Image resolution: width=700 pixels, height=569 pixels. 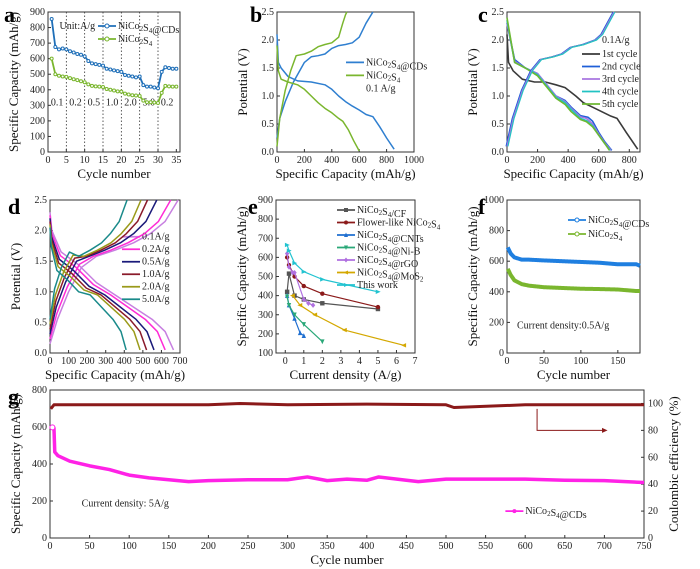 What do you see at coordinates (125, 504) in the screenshot?
I see `current-density-annotation: Current density: 5A/g` at bounding box center [125, 504].